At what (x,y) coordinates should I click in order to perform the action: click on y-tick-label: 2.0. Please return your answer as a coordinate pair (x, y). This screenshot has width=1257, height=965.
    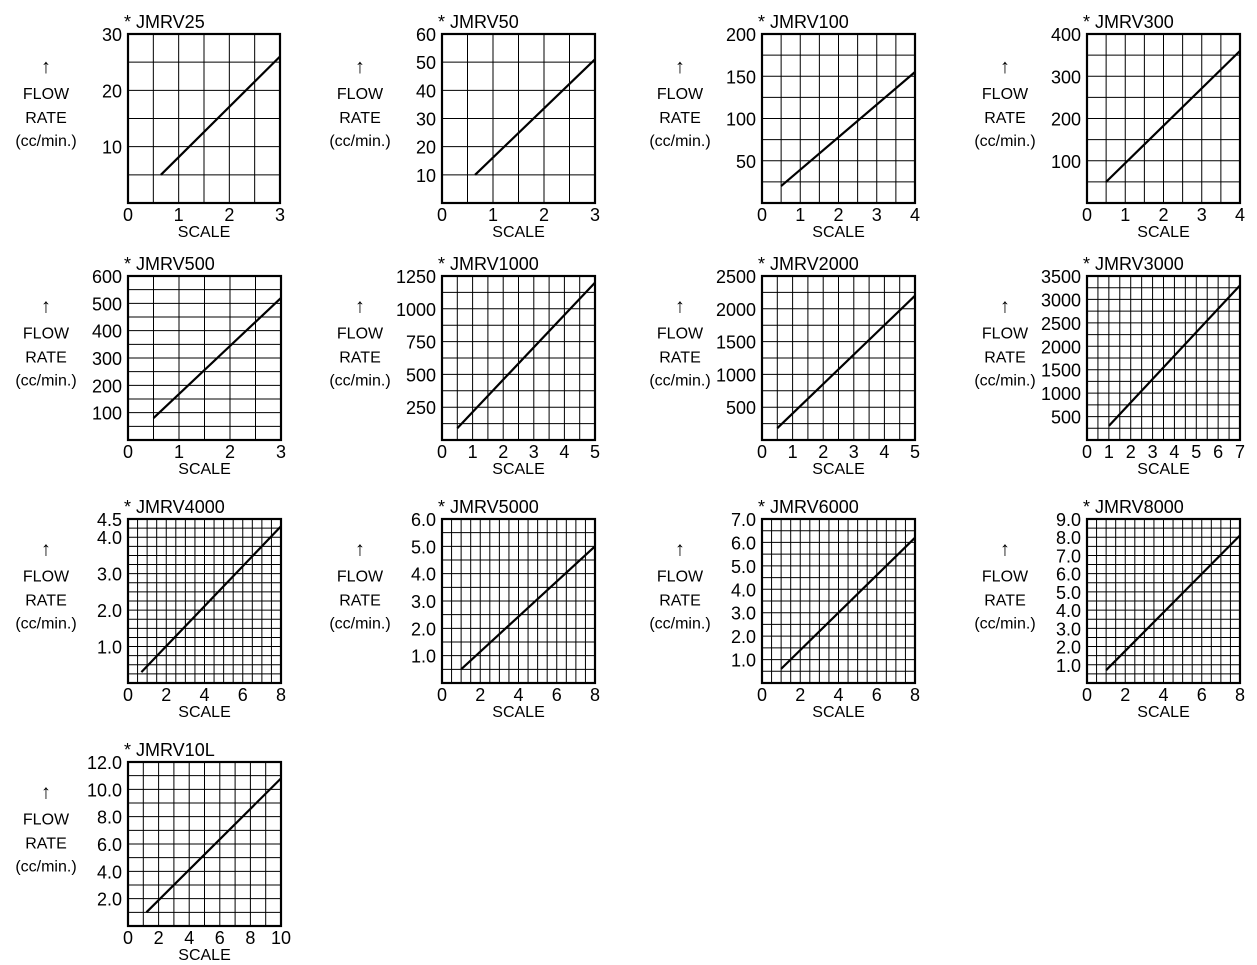
    Looking at the image, I should click on (109, 611).